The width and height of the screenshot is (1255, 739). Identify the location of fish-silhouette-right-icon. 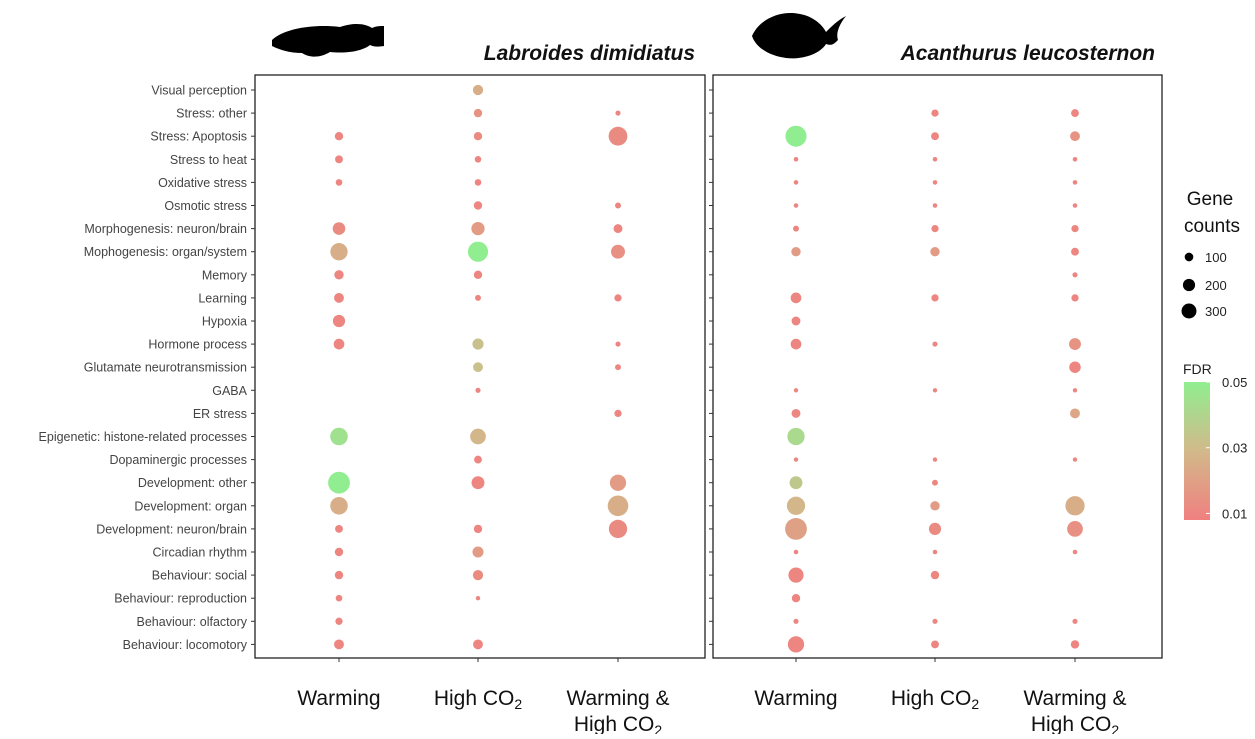
(799, 35).